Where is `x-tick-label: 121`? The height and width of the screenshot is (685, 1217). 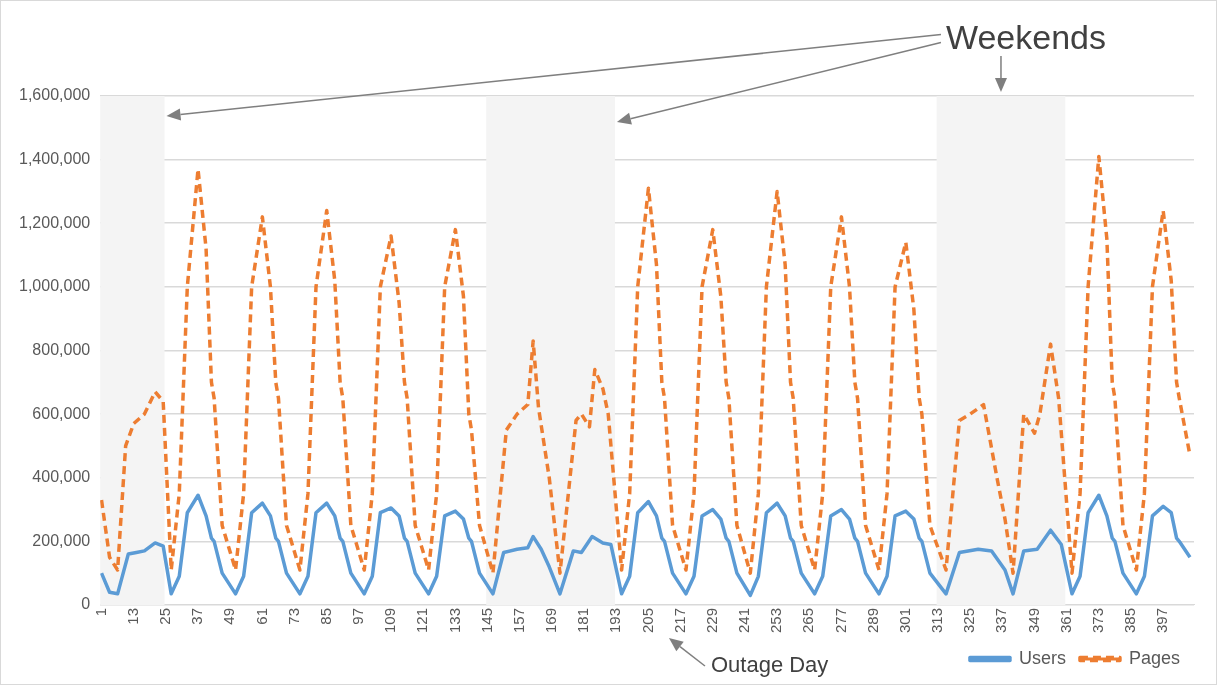
x-tick-label: 121 is located at coordinates (422, 620).